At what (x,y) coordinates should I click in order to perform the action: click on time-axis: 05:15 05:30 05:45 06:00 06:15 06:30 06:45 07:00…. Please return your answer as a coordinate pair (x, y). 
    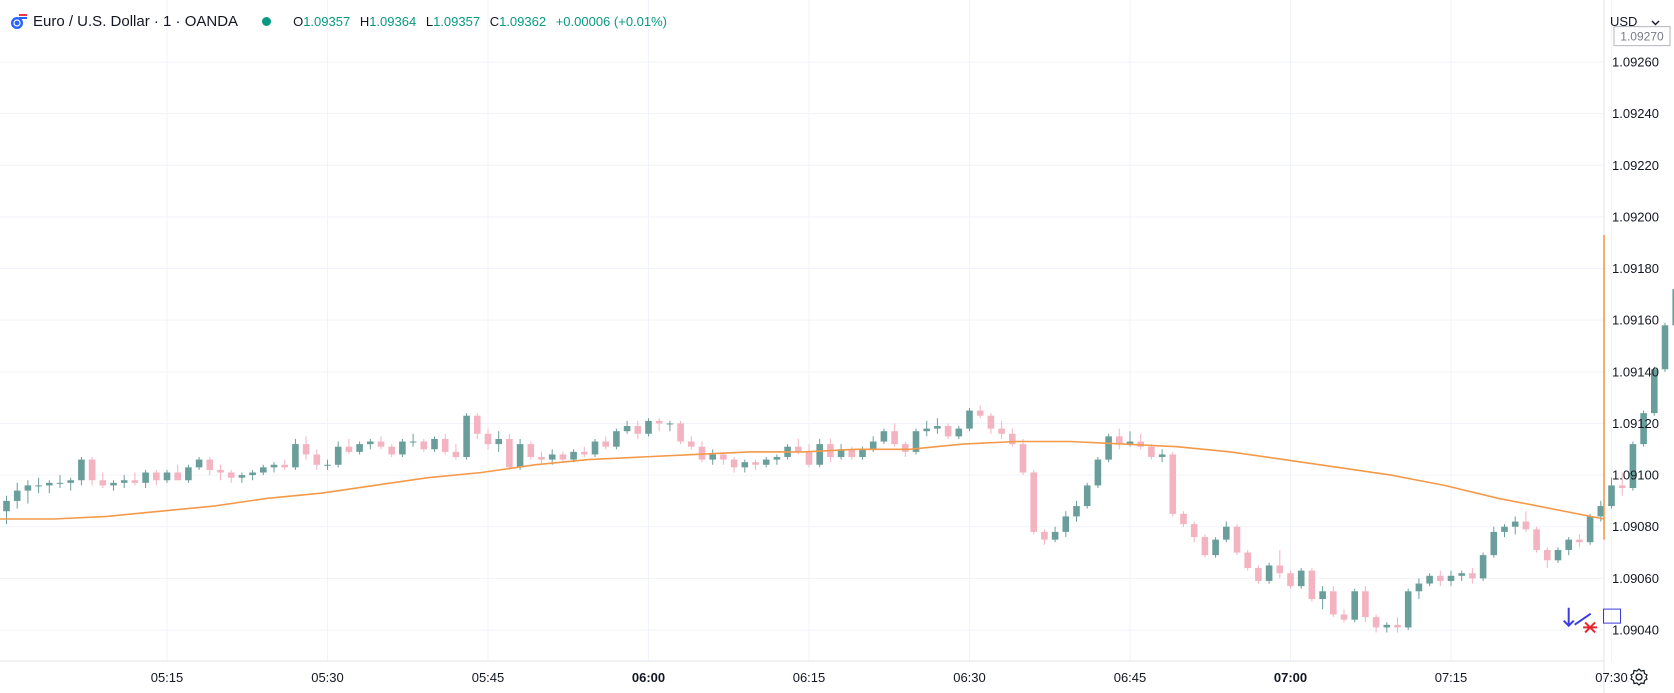
    Looking at the image, I should click on (912, 677).